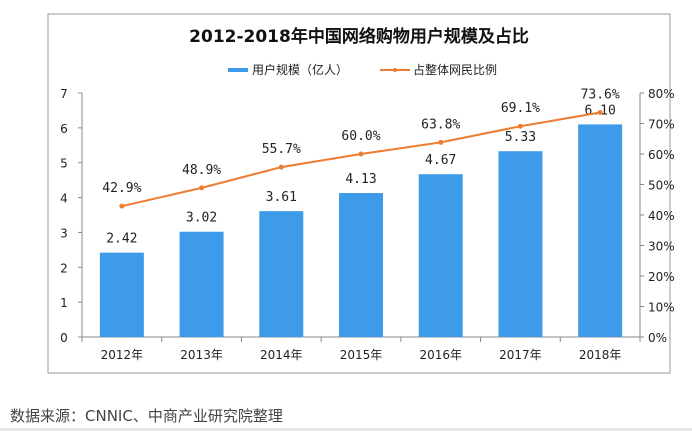 The height and width of the screenshot is (431, 692). What do you see at coordinates (121, 239) in the screenshot?
I see `bar-label: 2.42` at bounding box center [121, 239].